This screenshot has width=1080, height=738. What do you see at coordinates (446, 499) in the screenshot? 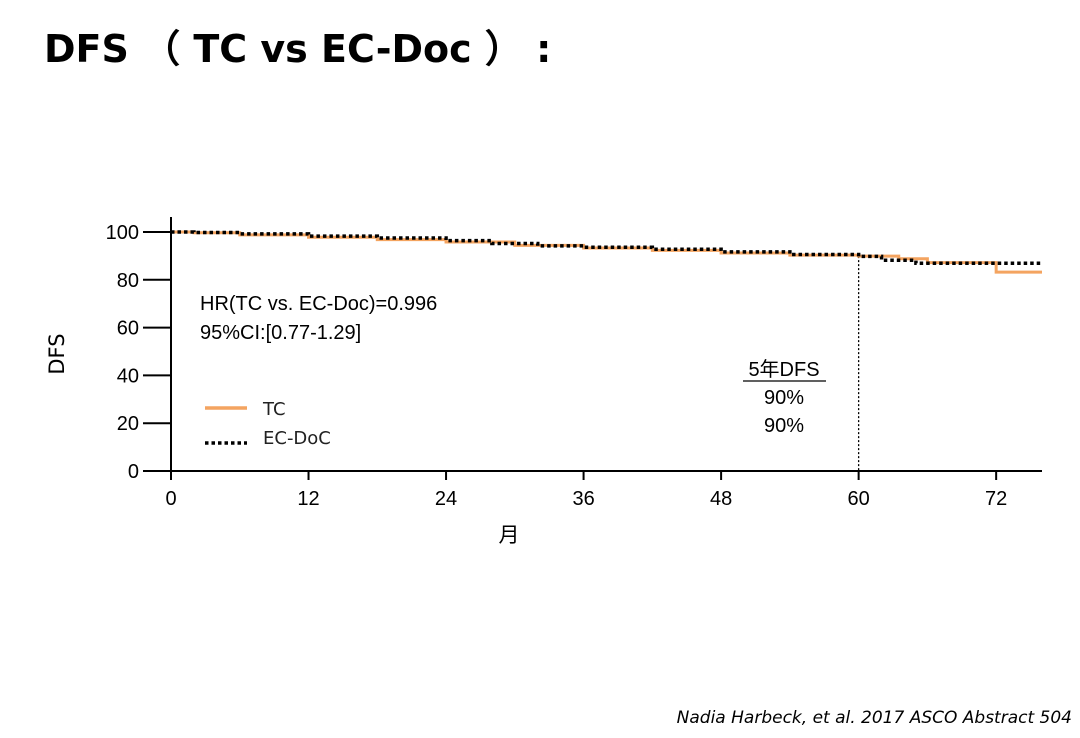
I see `x-tick-label: 24` at bounding box center [446, 499].